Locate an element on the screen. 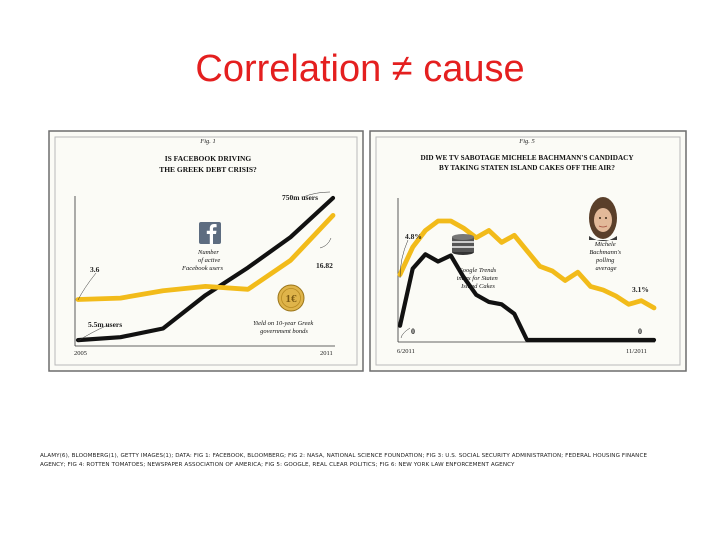 The image size is (720, 540). figure1-series-black-label-line1: Number is located at coordinates (208, 252).